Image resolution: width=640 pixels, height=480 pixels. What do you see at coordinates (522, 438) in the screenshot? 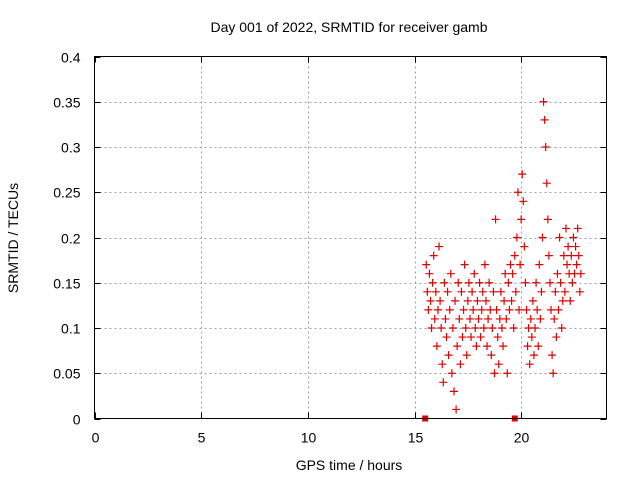
I see `x-tick-label: 20` at bounding box center [522, 438].